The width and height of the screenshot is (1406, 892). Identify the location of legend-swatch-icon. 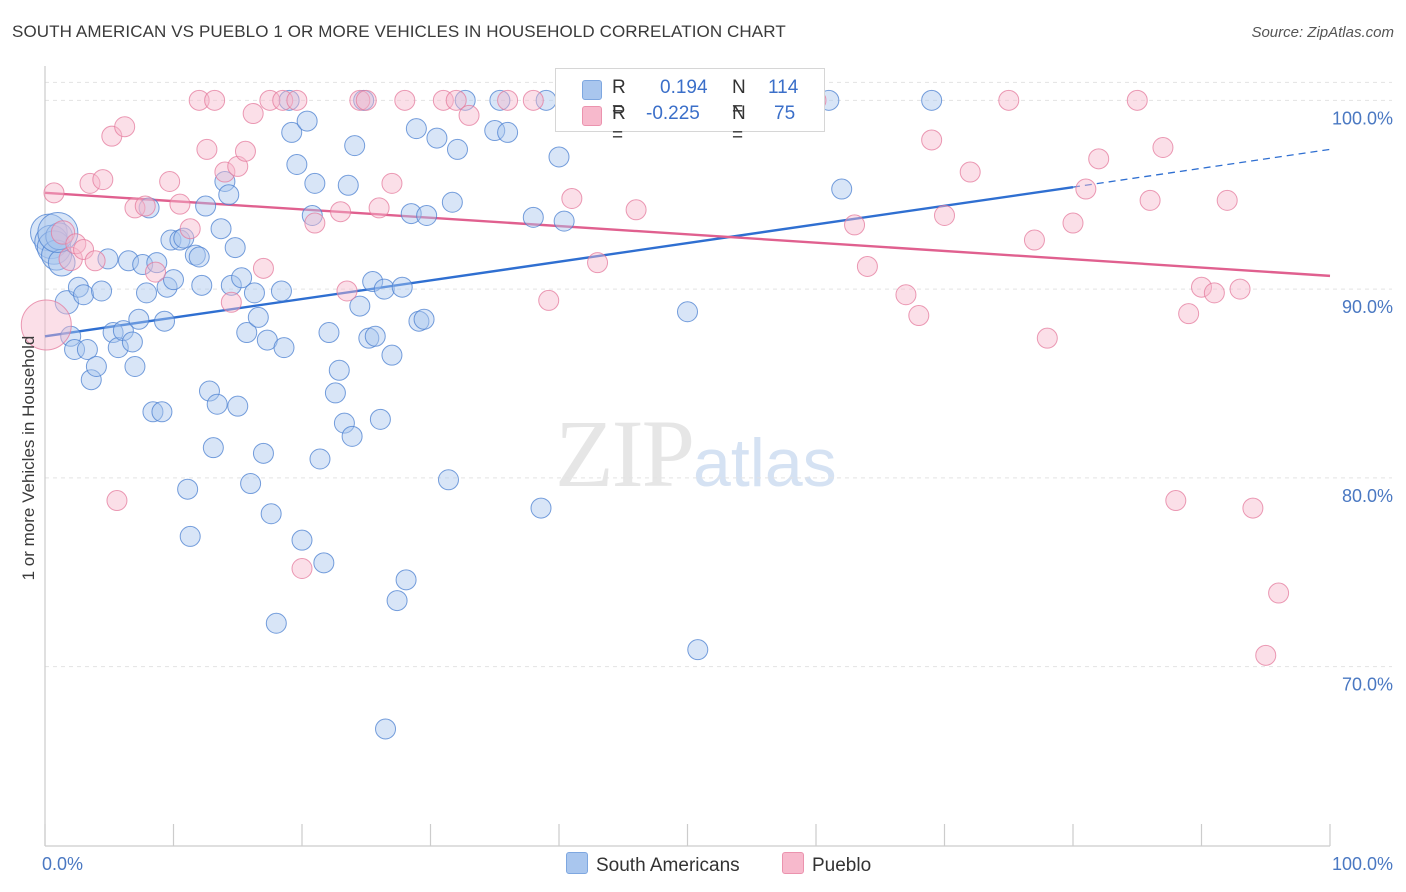
(577, 863).